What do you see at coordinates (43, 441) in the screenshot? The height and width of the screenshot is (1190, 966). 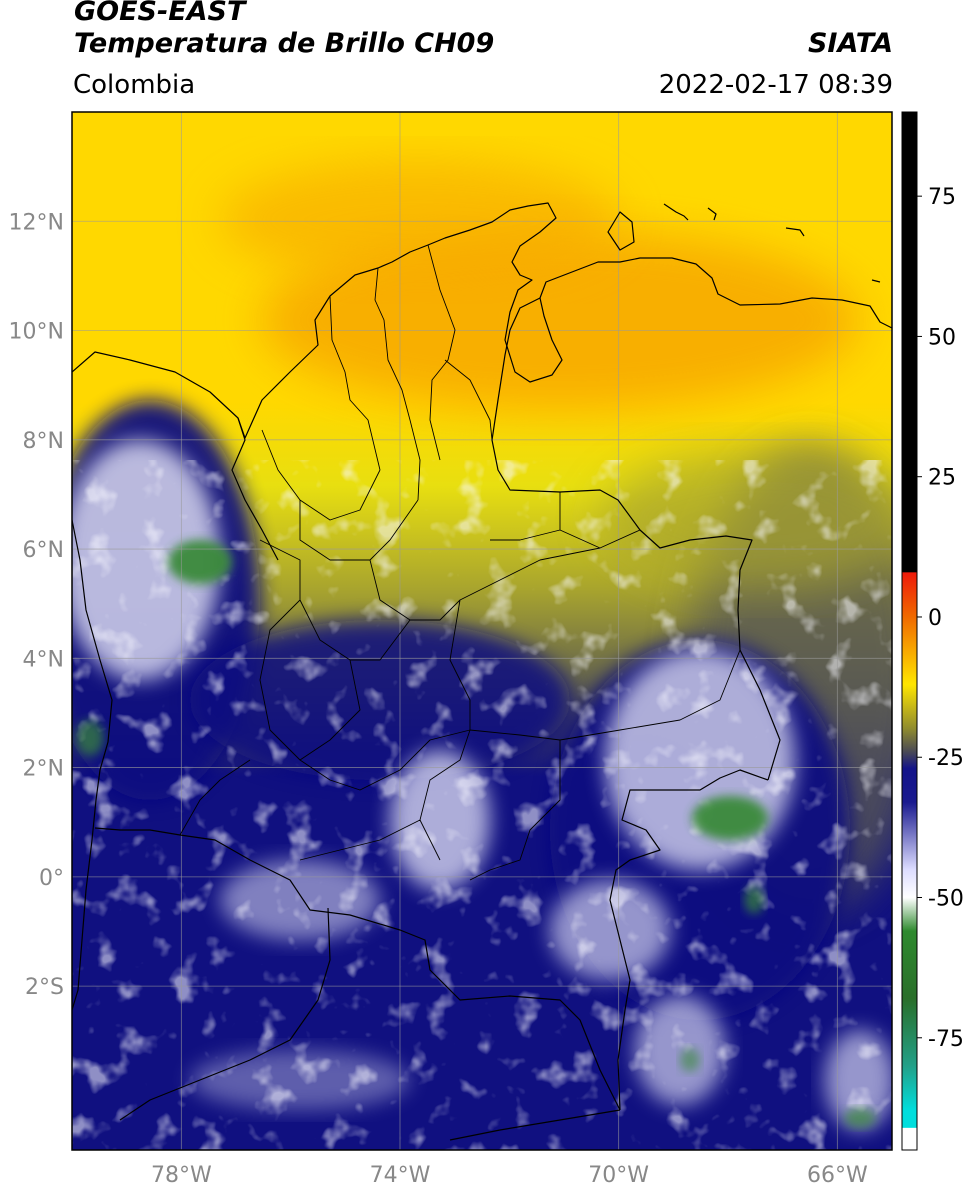 I see `lat-tick-label: 8°N` at bounding box center [43, 441].